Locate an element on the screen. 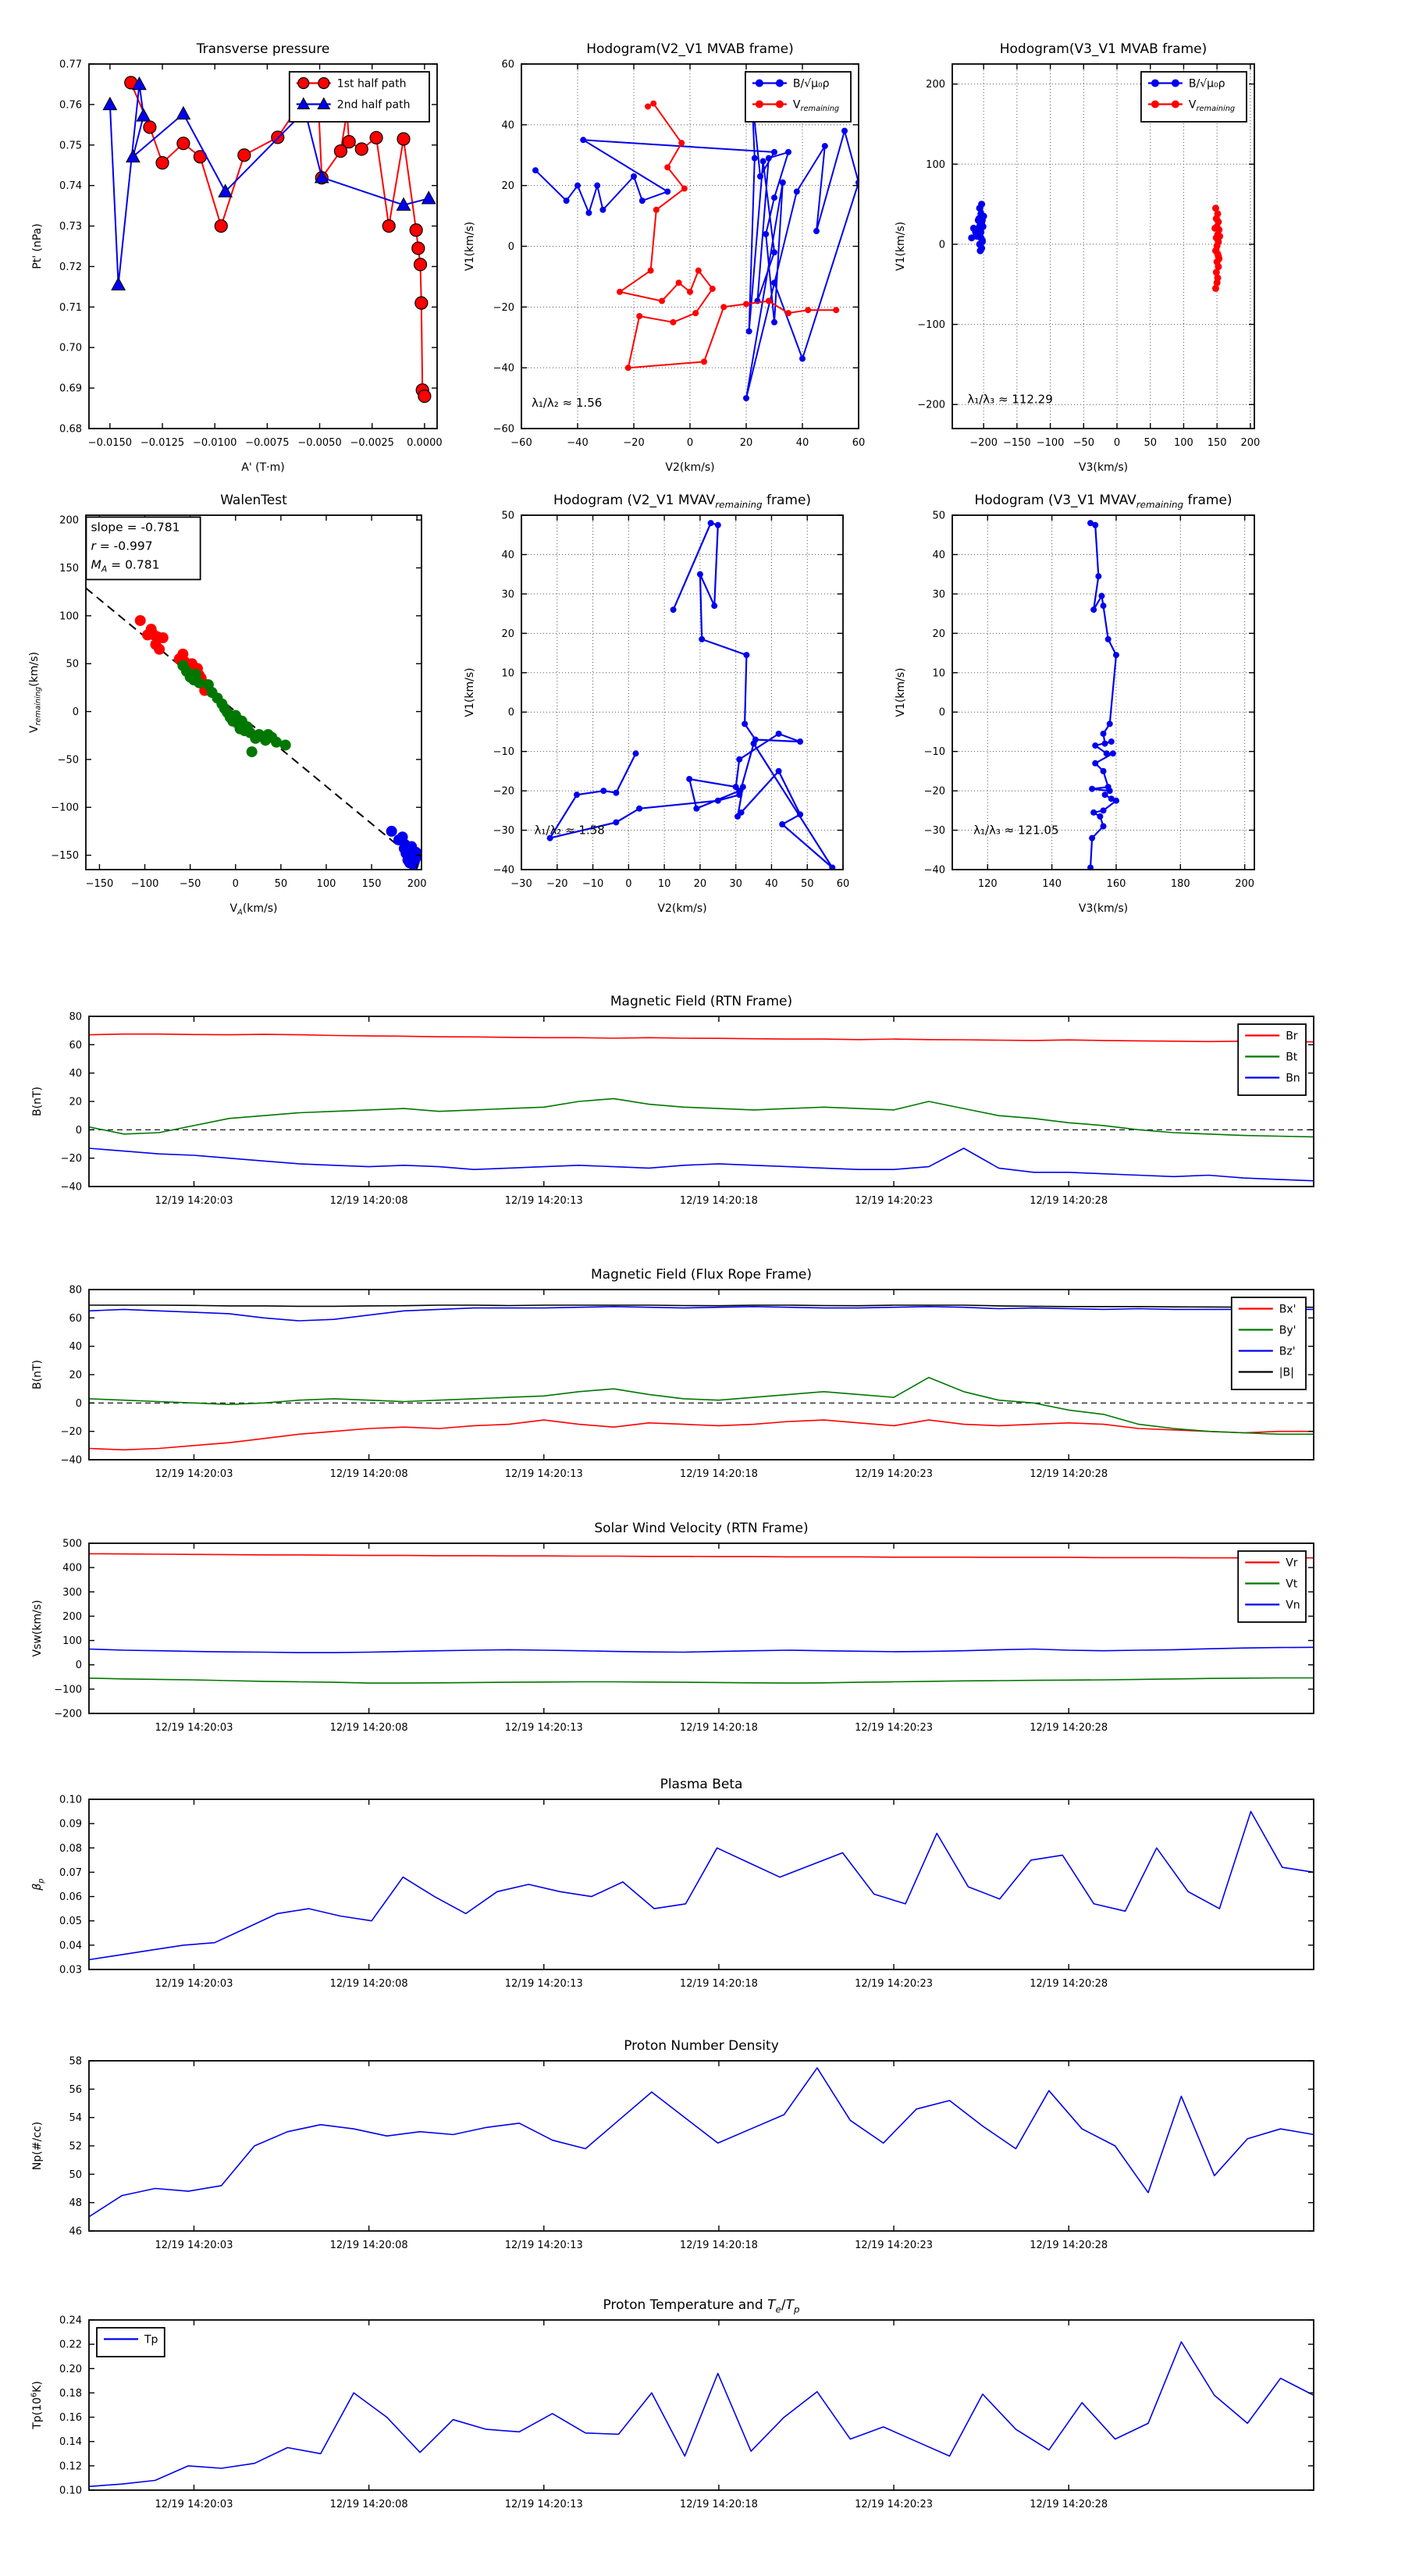  svg-text: Transverse pressure is located at coordinates (263, 49).